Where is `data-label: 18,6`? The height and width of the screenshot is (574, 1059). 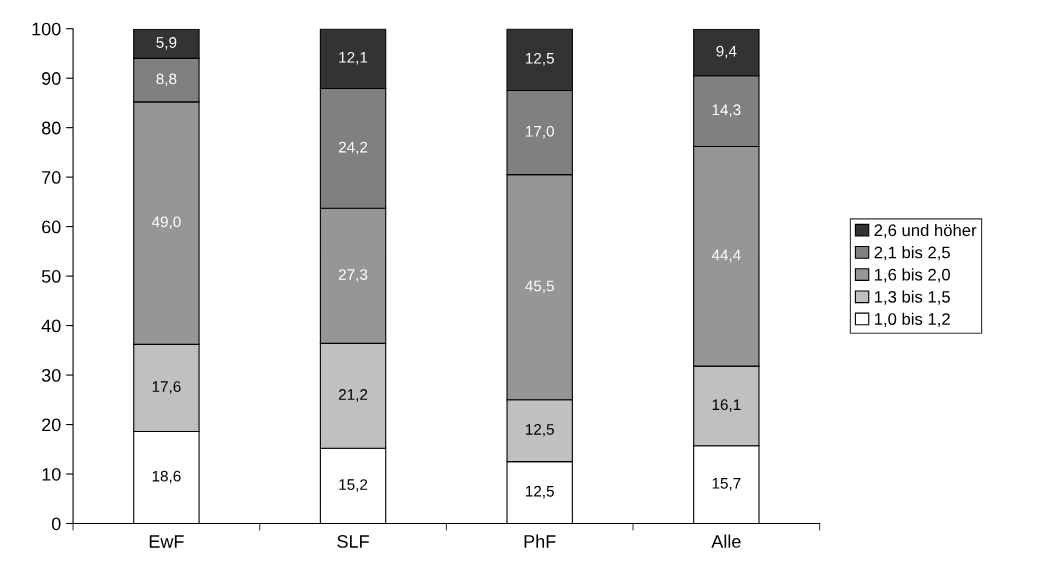
data-label: 18,6 is located at coordinates (166, 477).